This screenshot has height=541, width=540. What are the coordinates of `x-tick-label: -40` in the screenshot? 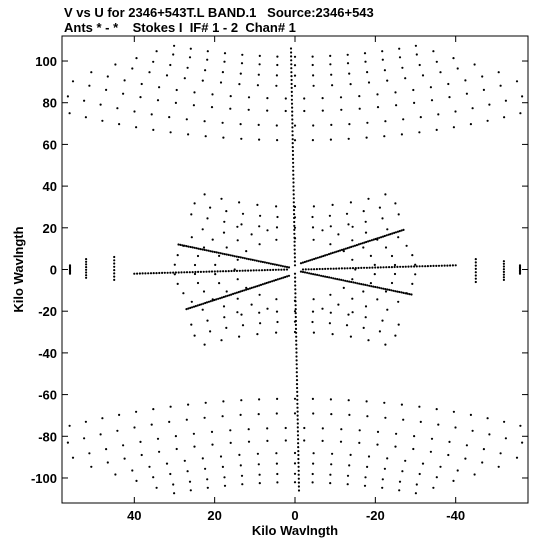 It's located at (455, 515).